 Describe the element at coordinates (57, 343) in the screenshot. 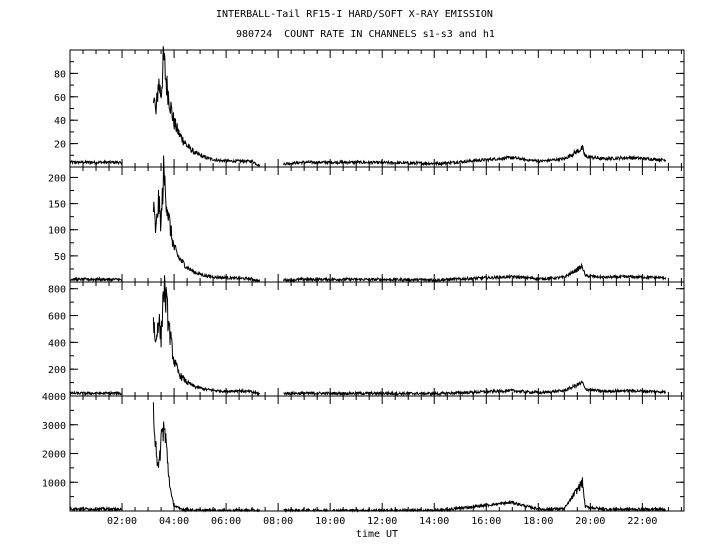

I see `y-tick-label: 400` at that location.